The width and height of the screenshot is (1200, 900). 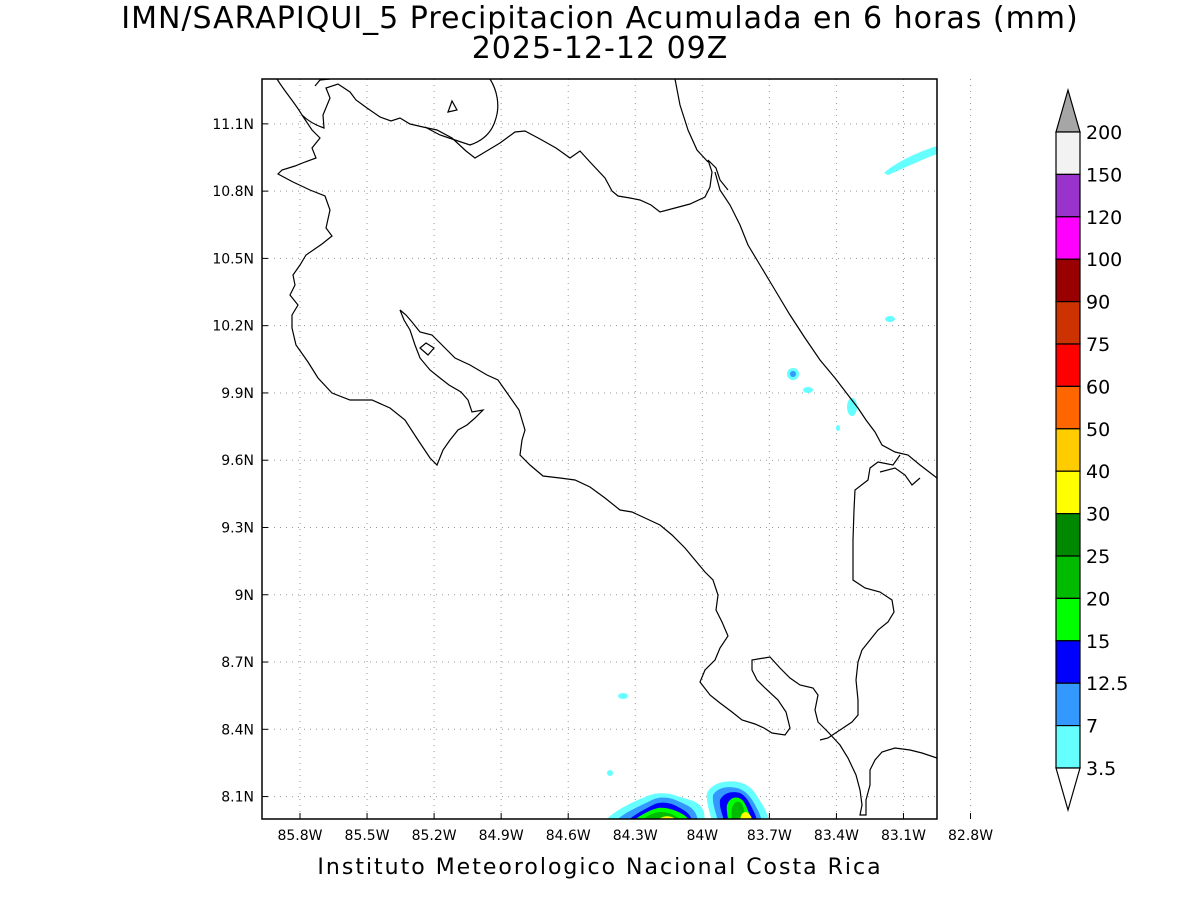 What do you see at coordinates (1098, 387) in the screenshot?
I see `colorbar-level-label: 60` at bounding box center [1098, 387].